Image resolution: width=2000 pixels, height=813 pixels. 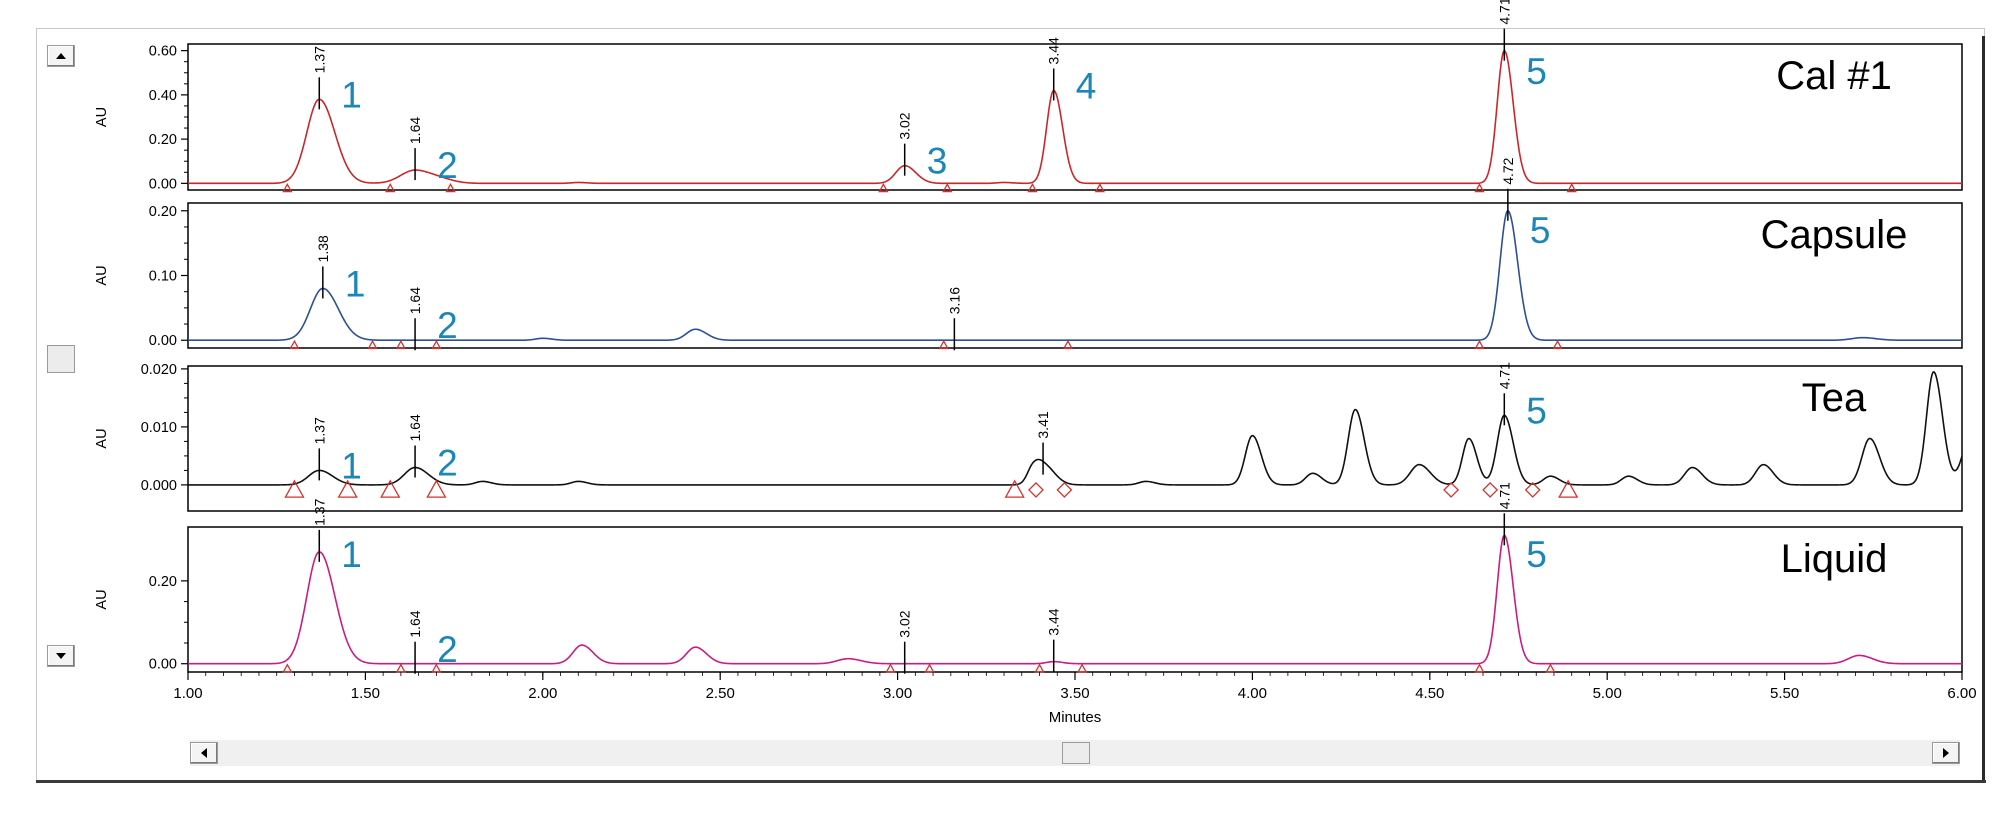 I want to click on sample-name-label: Tea, so click(x=1834, y=398).